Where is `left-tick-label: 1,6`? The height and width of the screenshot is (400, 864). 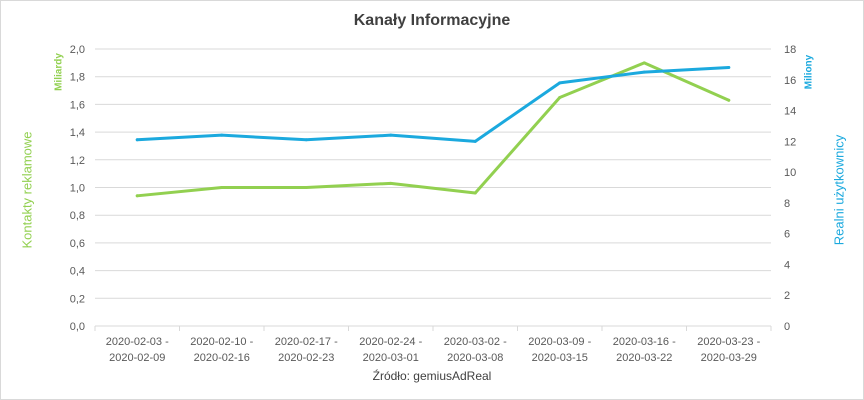 left-tick-label: 1,6 is located at coordinates (77, 105).